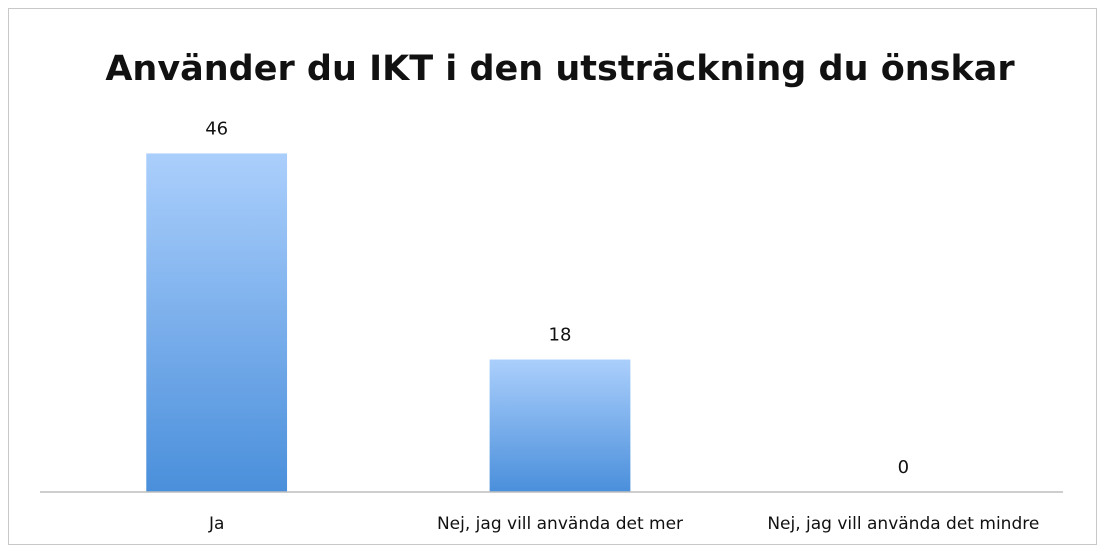  I want to click on x-tick-label: Ja, so click(216, 524).